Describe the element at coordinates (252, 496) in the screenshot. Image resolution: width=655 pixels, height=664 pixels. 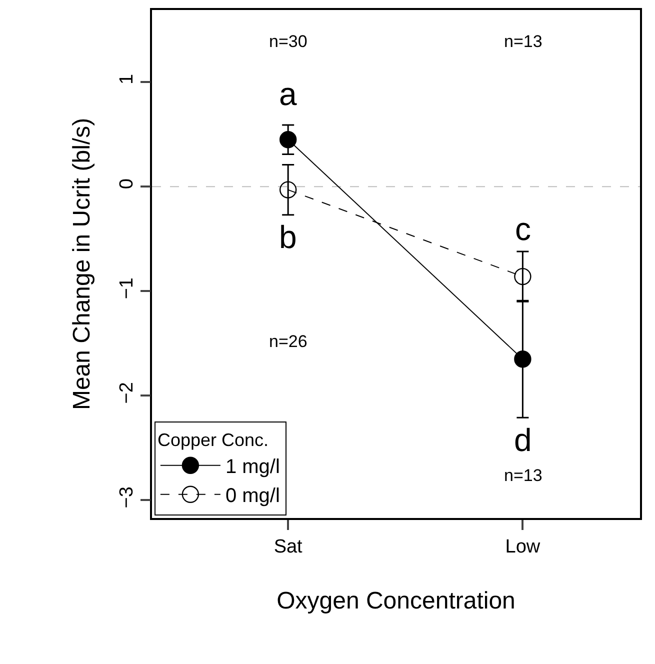
I see `legend-label: 0 mg/l` at that location.